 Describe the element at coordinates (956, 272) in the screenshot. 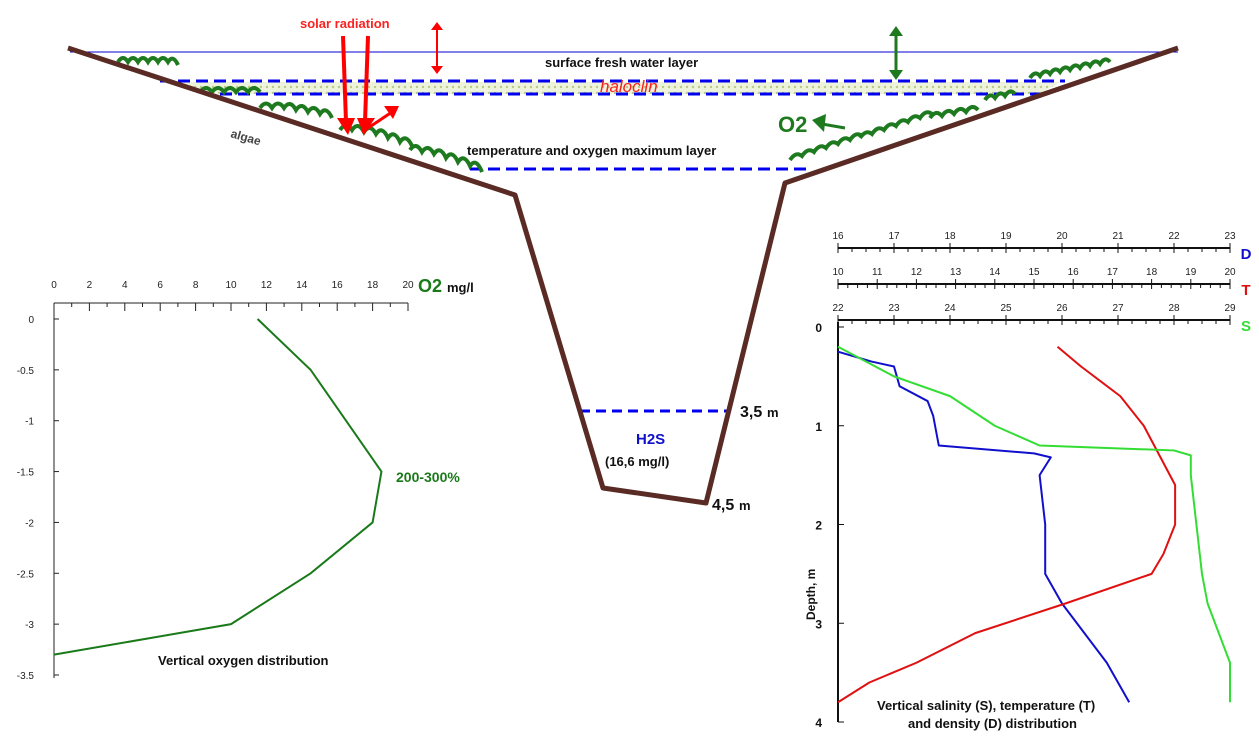

I see `std-axis-tick-label: 13` at that location.